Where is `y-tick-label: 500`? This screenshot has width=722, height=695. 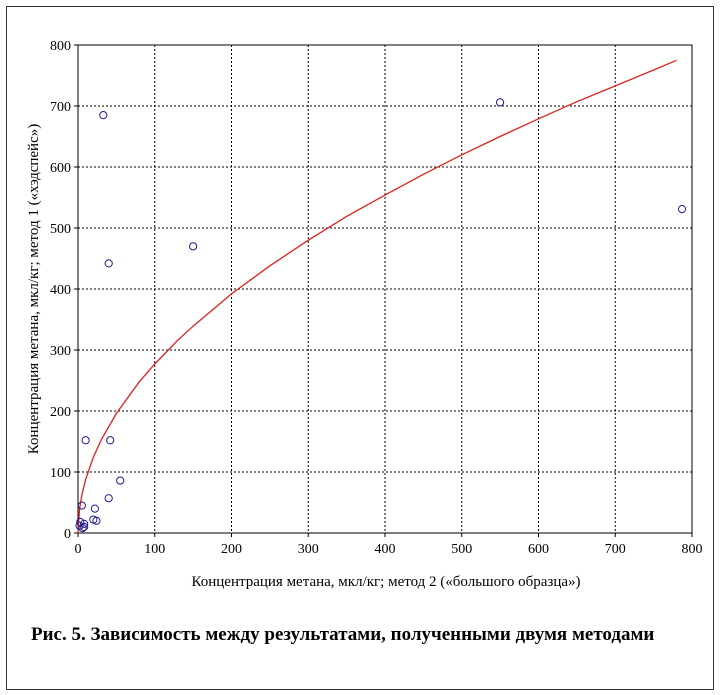
y-tick-label: 500 is located at coordinates (60, 229).